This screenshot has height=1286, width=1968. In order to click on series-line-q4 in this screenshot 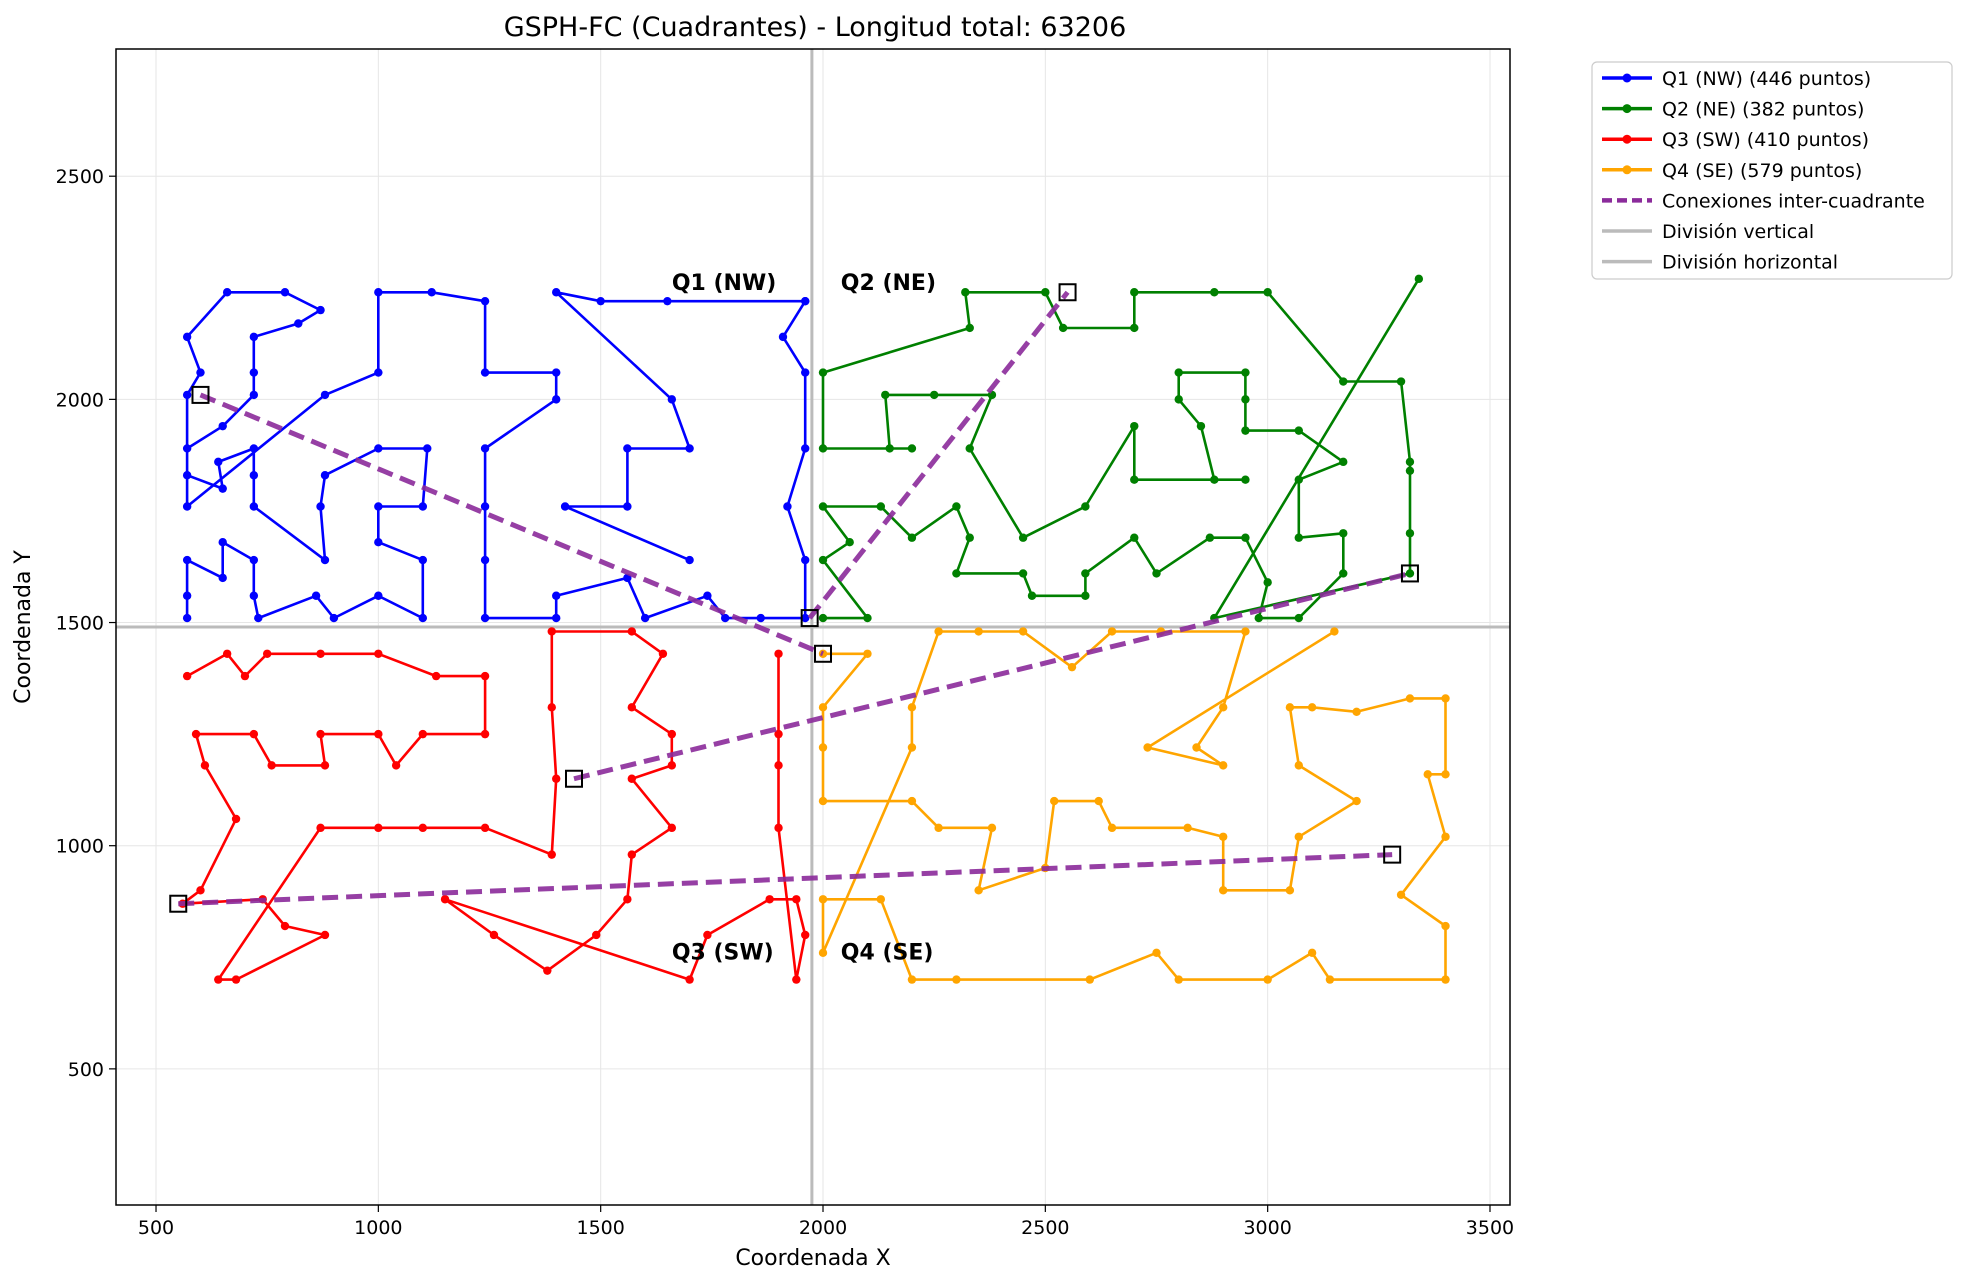, I will do `click(1134, 805)`.